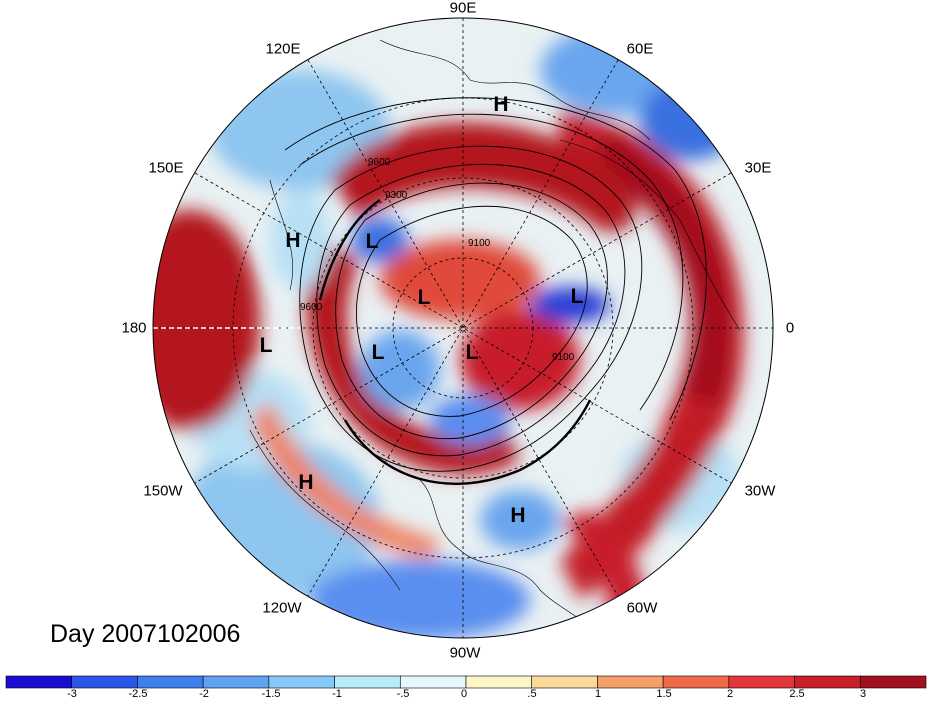 The height and width of the screenshot is (702, 928). I want to click on colorbar-tick: .5, so click(532, 694).